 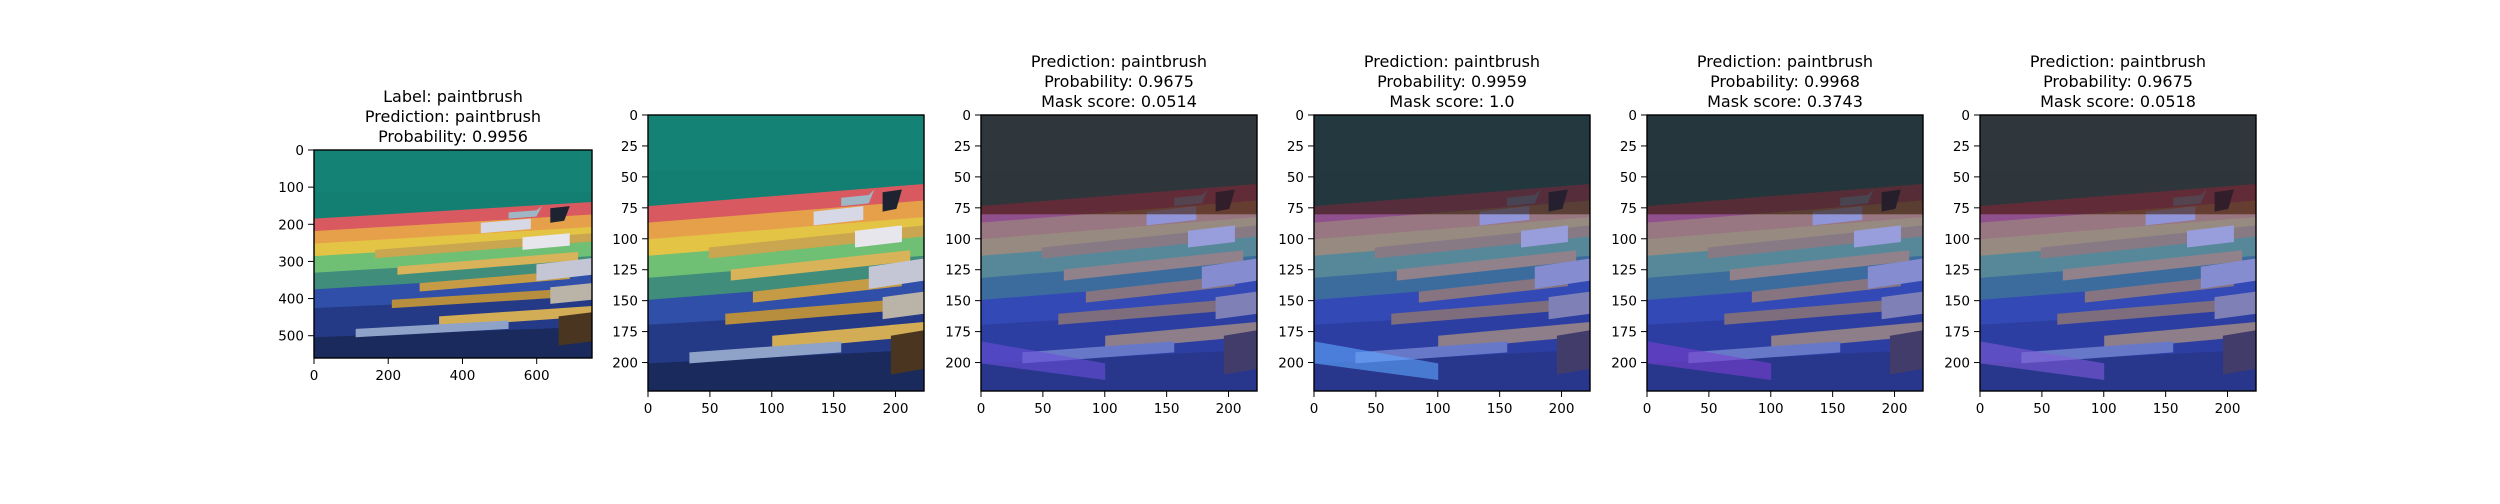 What do you see at coordinates (1119, 101) in the screenshot?
I see `panel-title-line: Mask score: 0.0514` at bounding box center [1119, 101].